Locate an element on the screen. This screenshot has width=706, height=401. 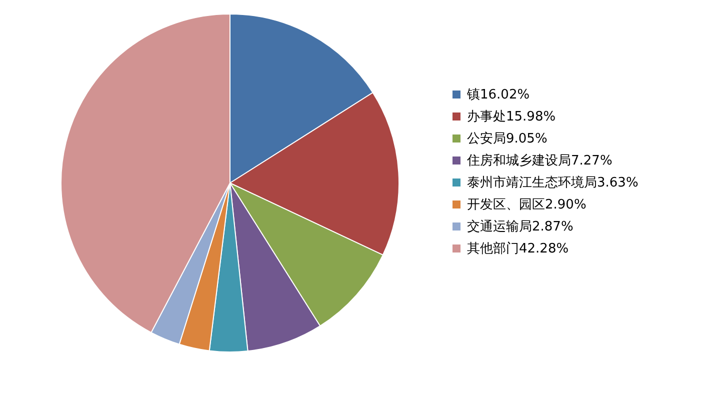
legend-label: 办事处15.98% is located at coordinates (511, 117).